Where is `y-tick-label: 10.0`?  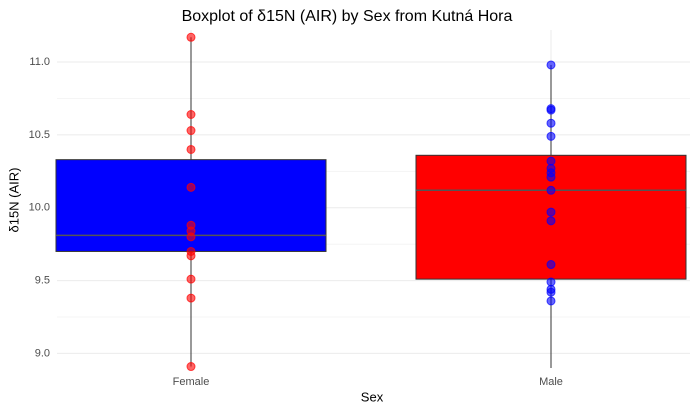
y-tick-label: 10.0 is located at coordinates (39, 208).